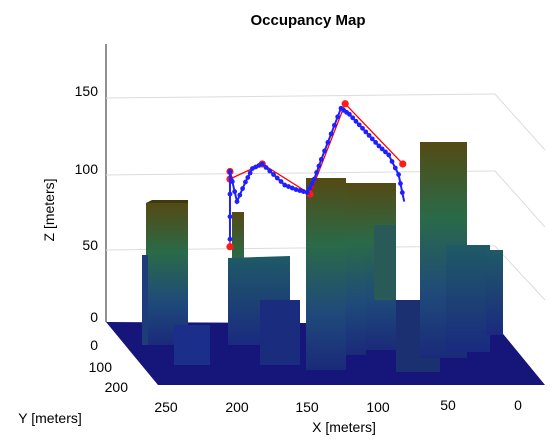 This screenshot has width=550, height=443. What do you see at coordinates (338, 406) in the screenshot?
I see `x-tick-labels: 250 200 150 100 50 0` at bounding box center [338, 406].